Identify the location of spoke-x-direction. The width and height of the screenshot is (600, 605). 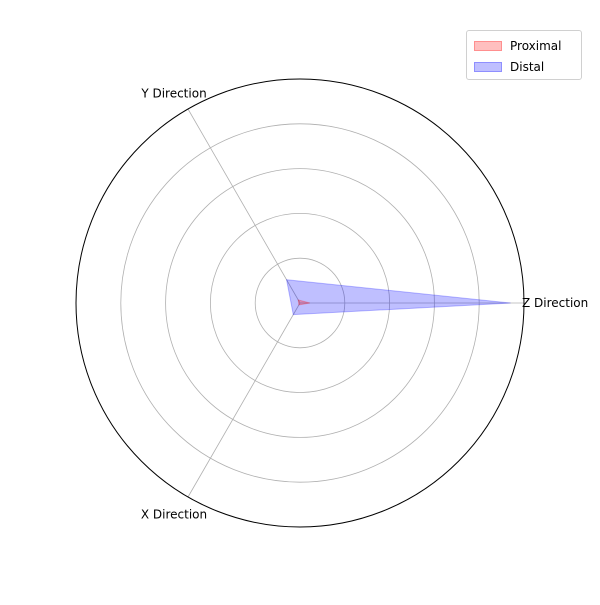
(244, 400).